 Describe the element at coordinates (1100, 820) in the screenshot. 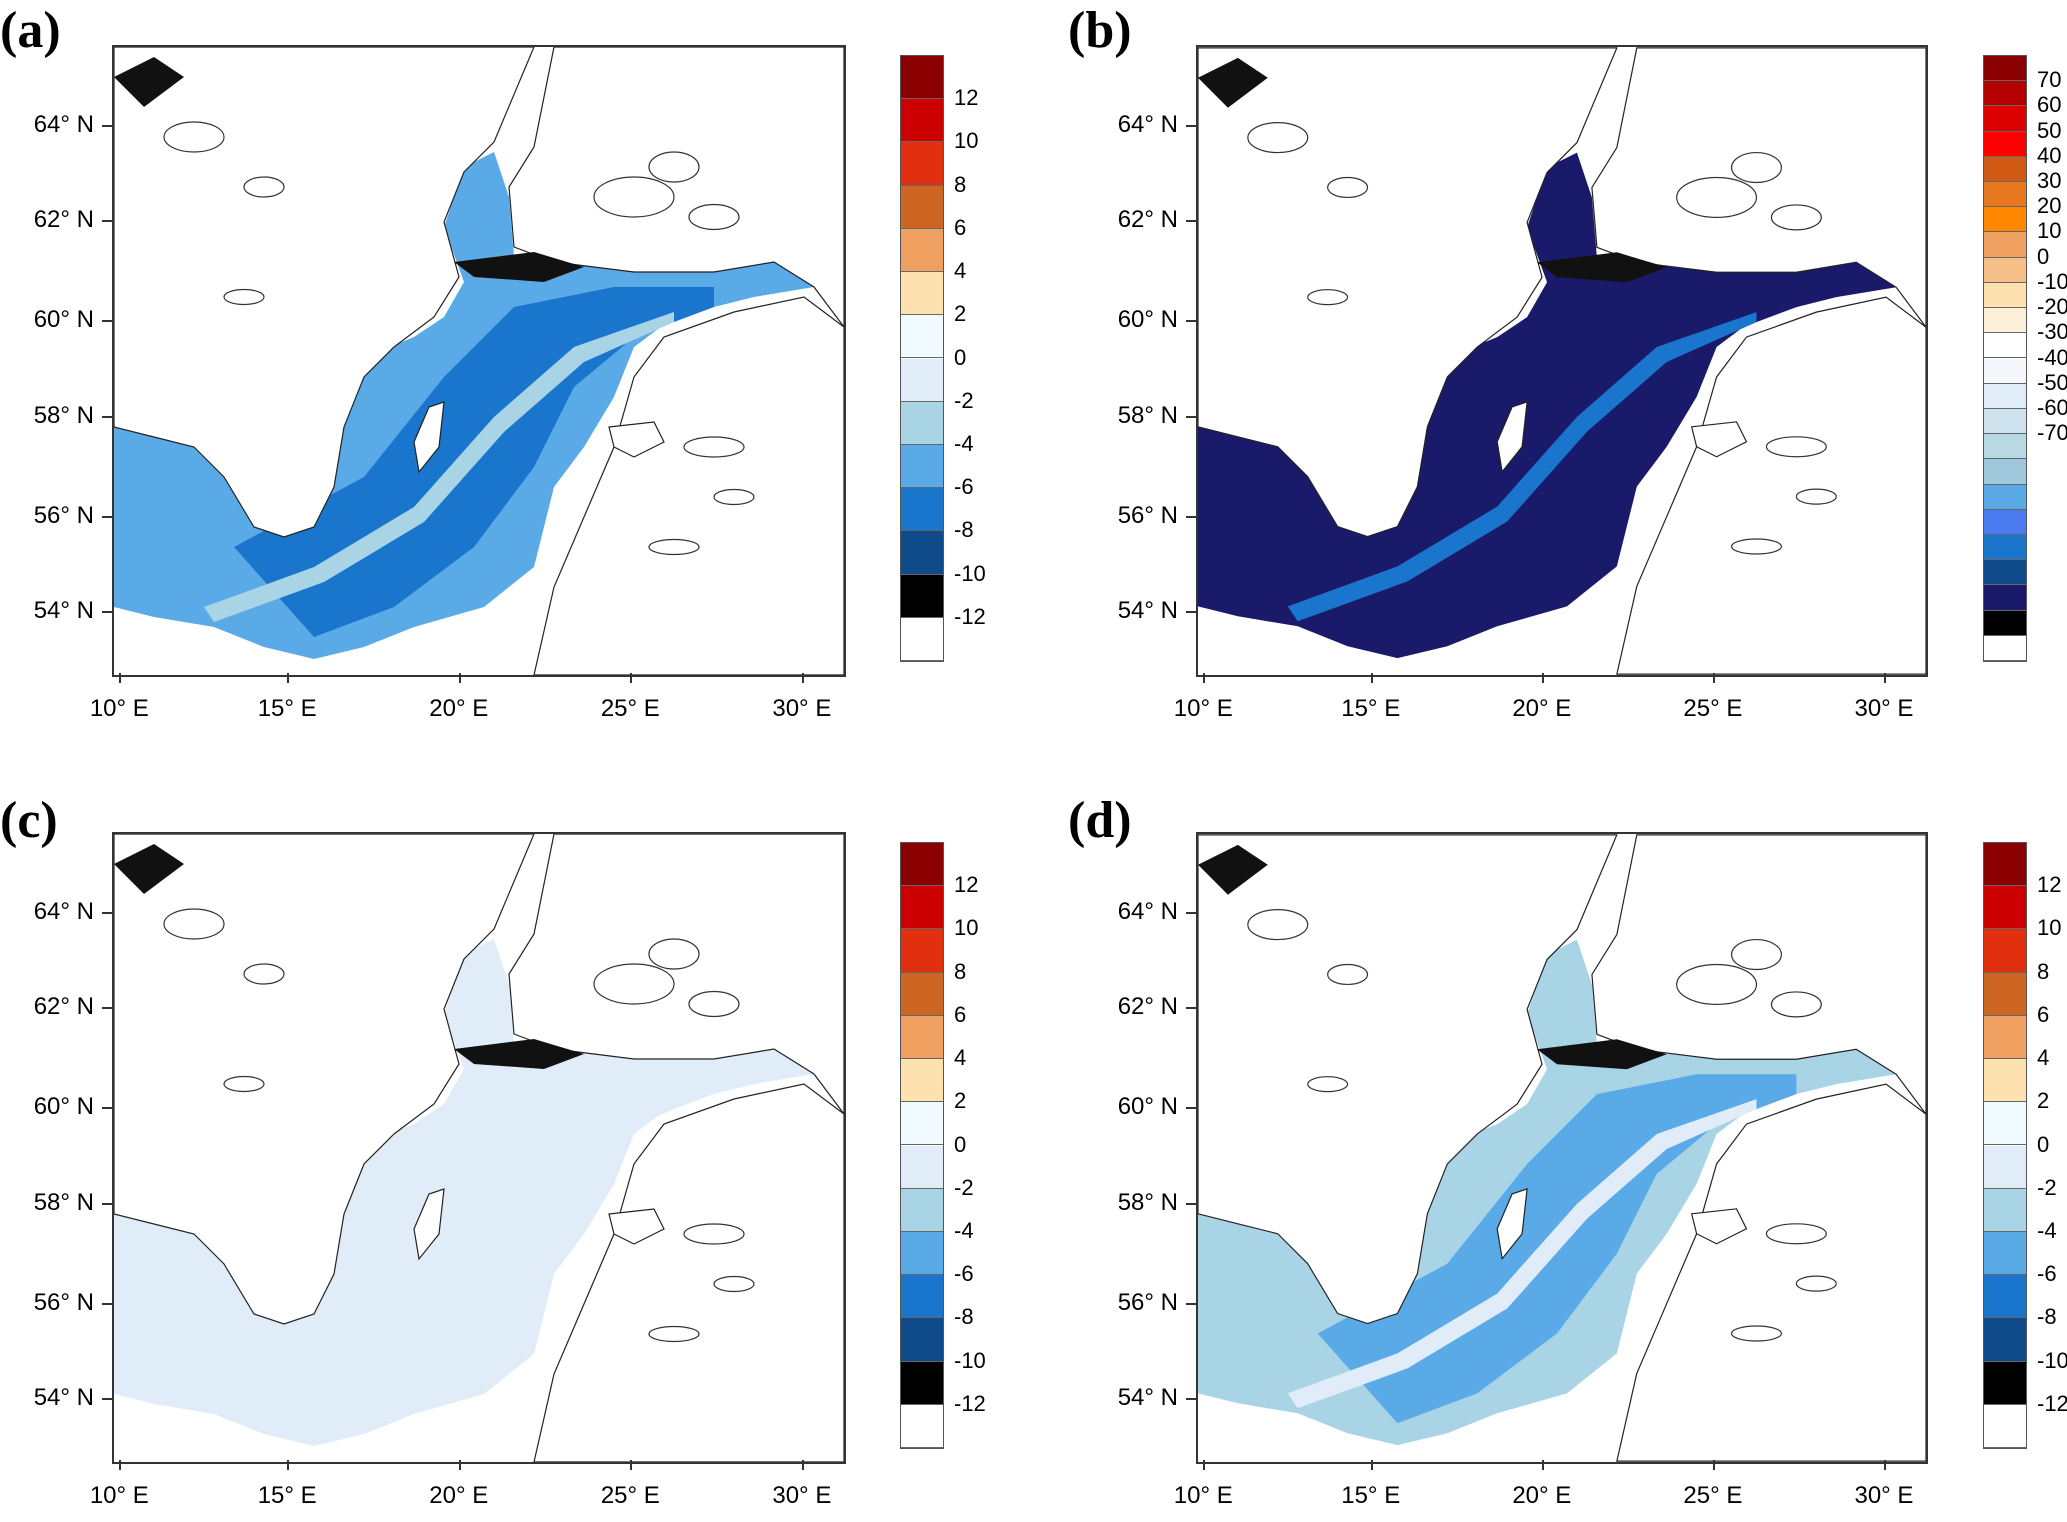

I see `panel-label: (d)` at that location.